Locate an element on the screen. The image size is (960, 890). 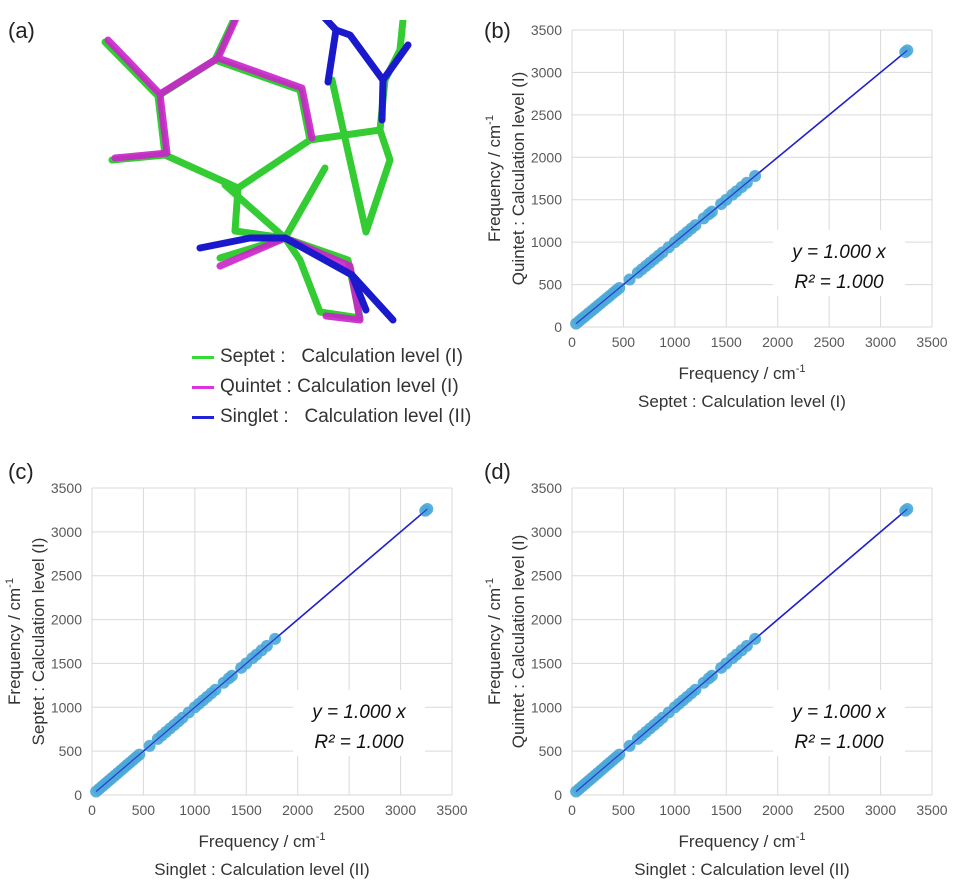
legend-entry-septet: Septet : Calculation level (I) is located at coordinates (331, 357).